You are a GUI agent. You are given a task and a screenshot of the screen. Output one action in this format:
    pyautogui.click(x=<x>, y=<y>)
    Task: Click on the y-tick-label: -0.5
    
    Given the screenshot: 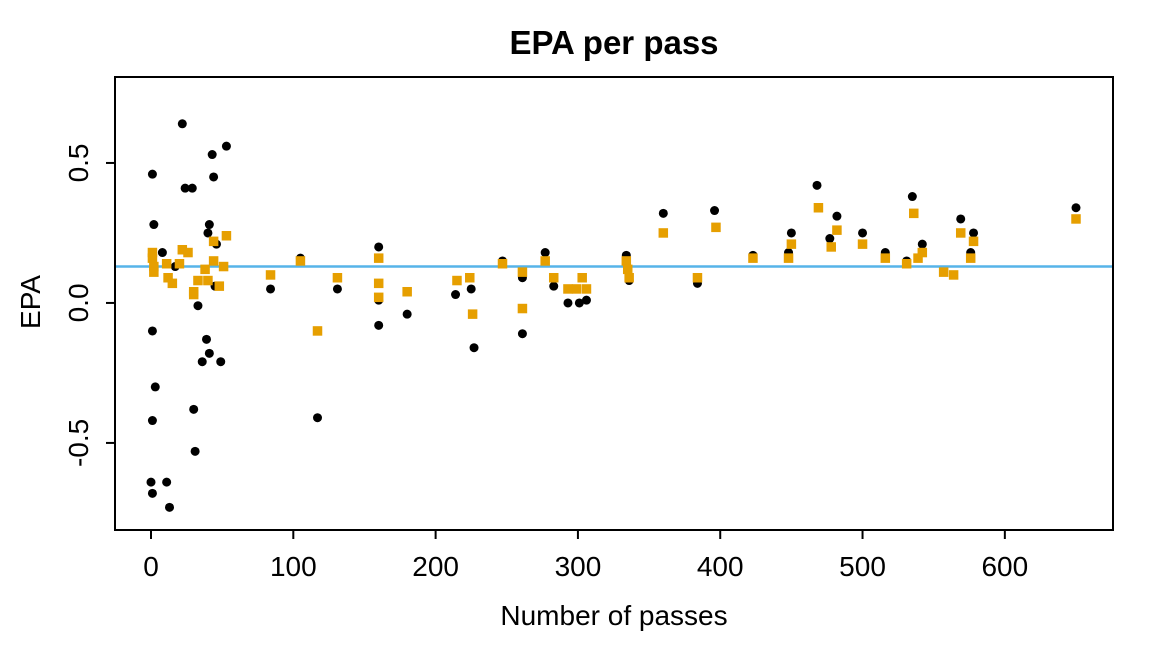 What is the action you would take?
    pyautogui.click(x=78, y=443)
    